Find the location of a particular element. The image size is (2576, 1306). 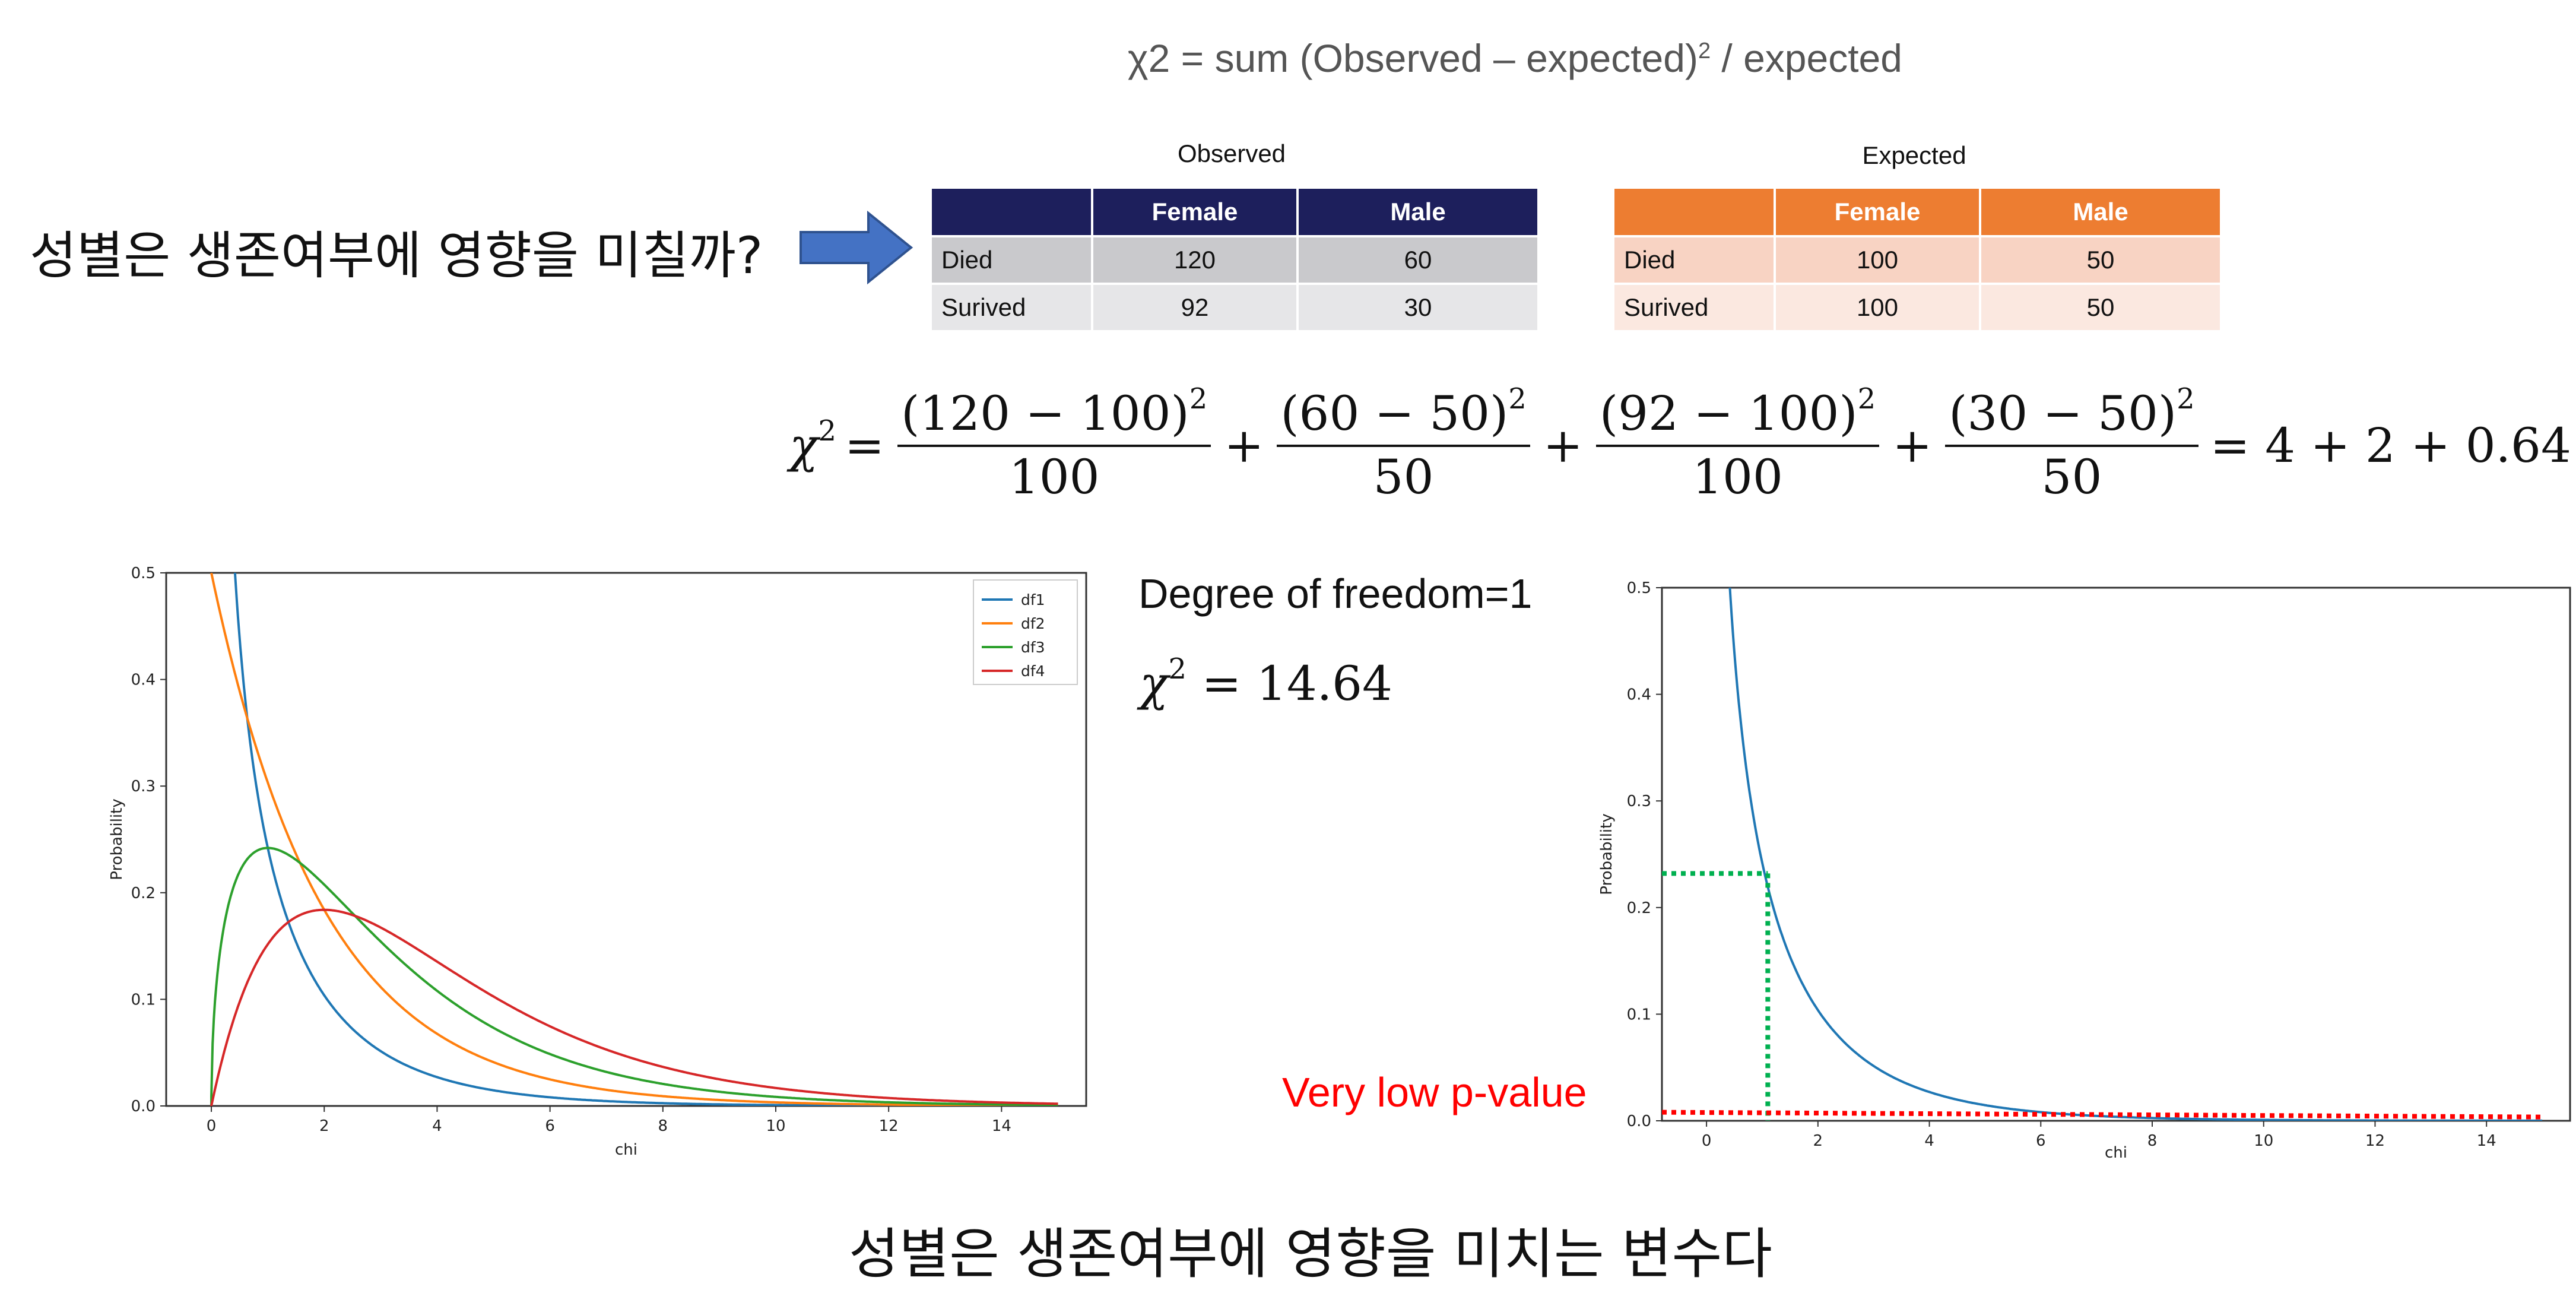

table-row: Died 120 60 is located at coordinates (1236, 259).